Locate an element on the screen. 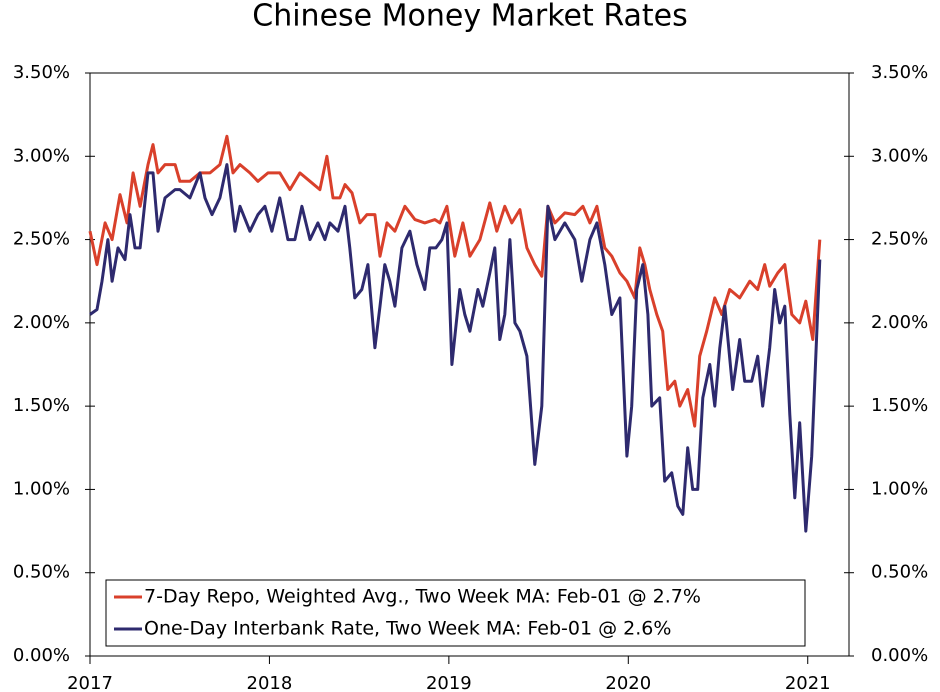  x-tick-label: 2019 is located at coordinates (449, 682).